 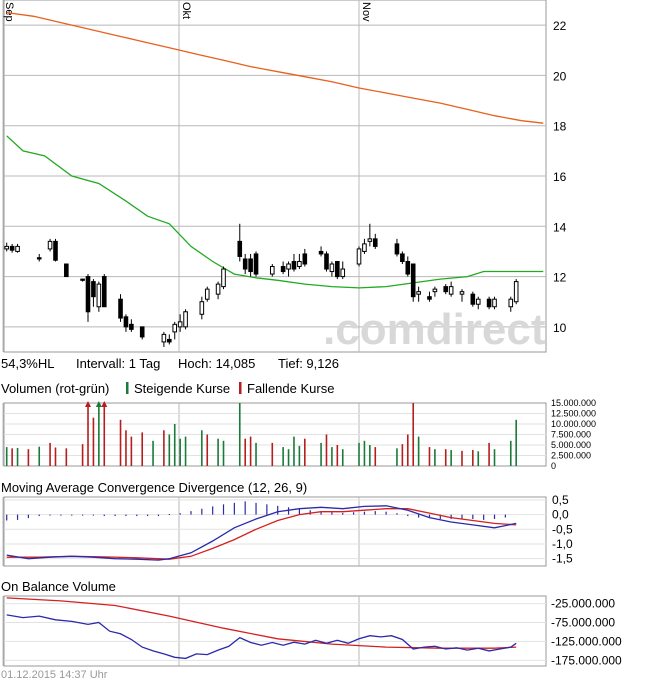 What do you see at coordinates (434, 329) in the screenshot?
I see `watermark: .comdirect` at bounding box center [434, 329].